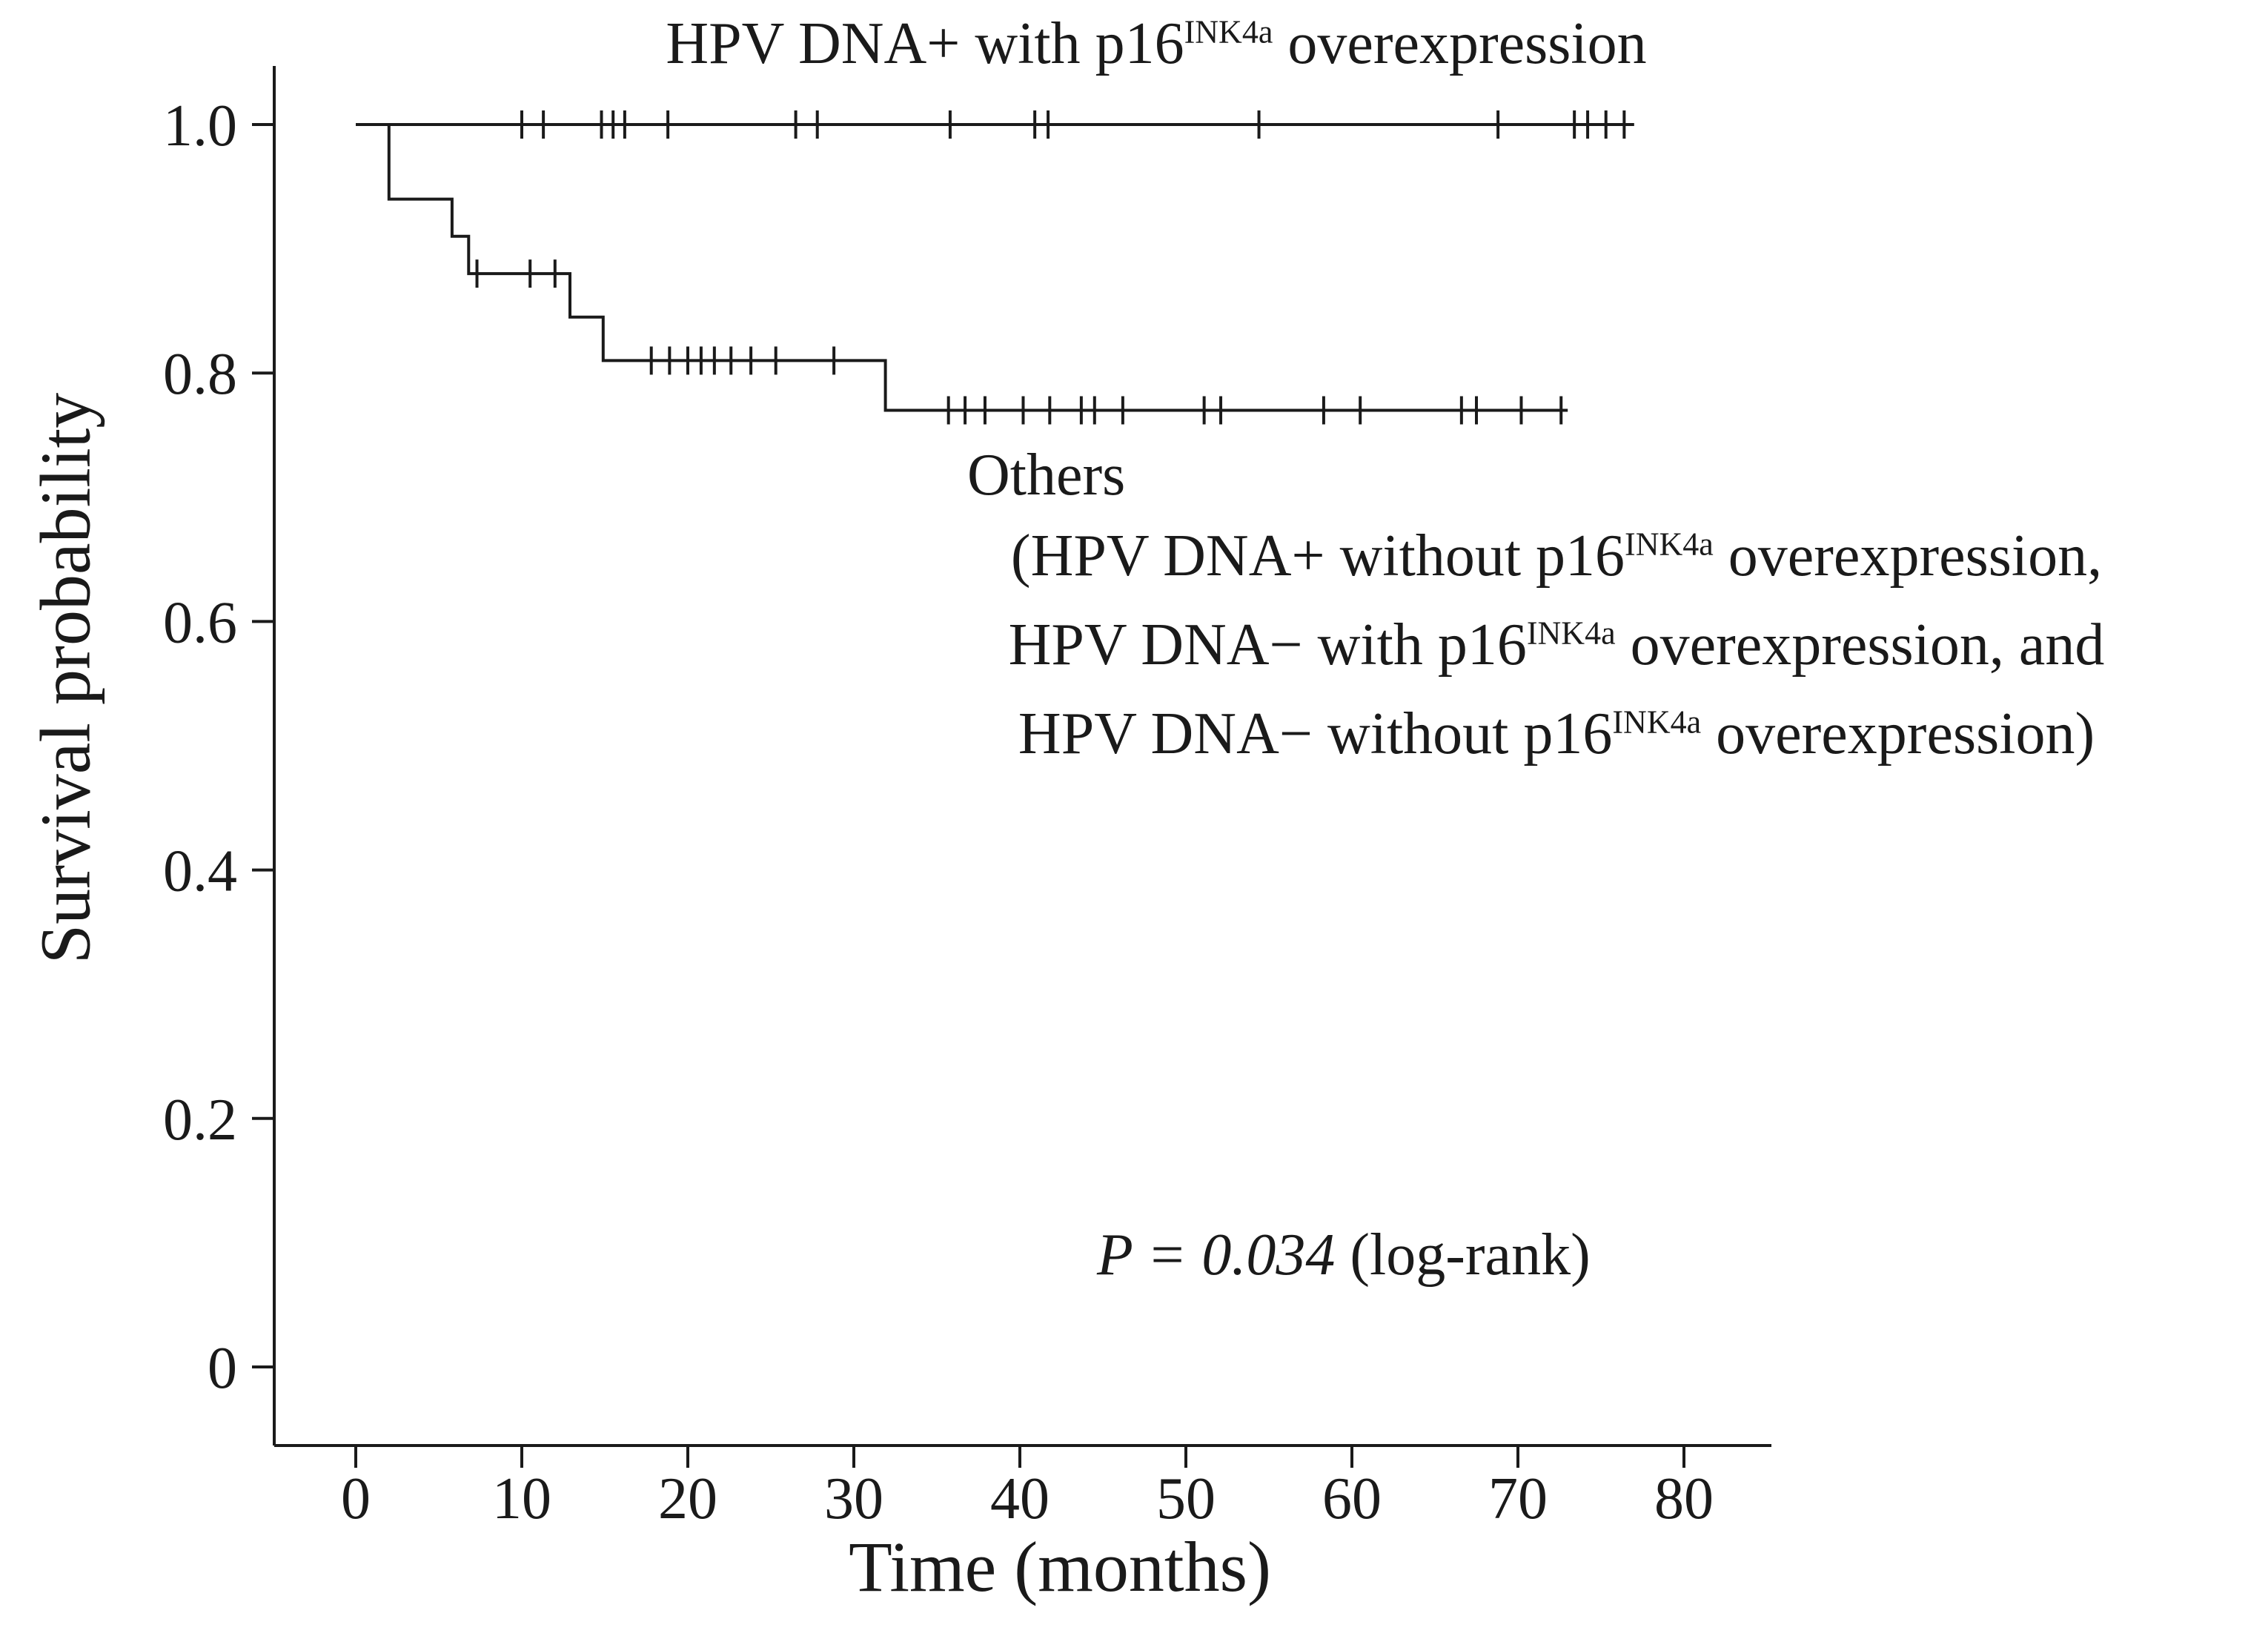  What do you see at coordinates (925, 43) in the screenshot?
I see `series-label-hpv-positive-text: HPV DNA+ with p16` at bounding box center [925, 43].